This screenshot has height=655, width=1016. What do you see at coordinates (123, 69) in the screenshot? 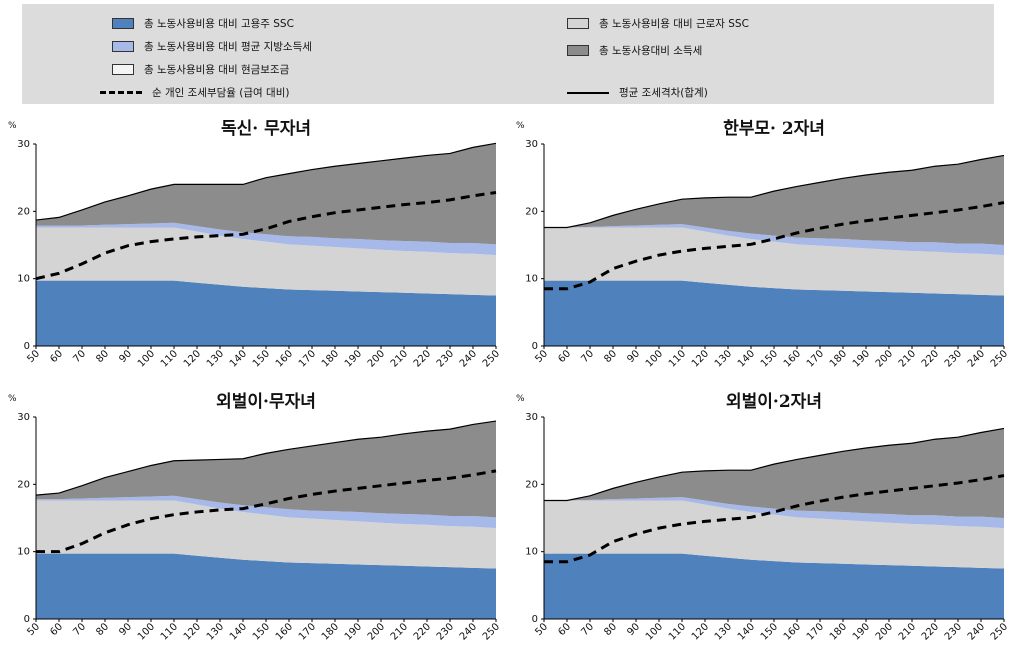
I see `legend-swatch-cash-benefit` at bounding box center [123, 69].